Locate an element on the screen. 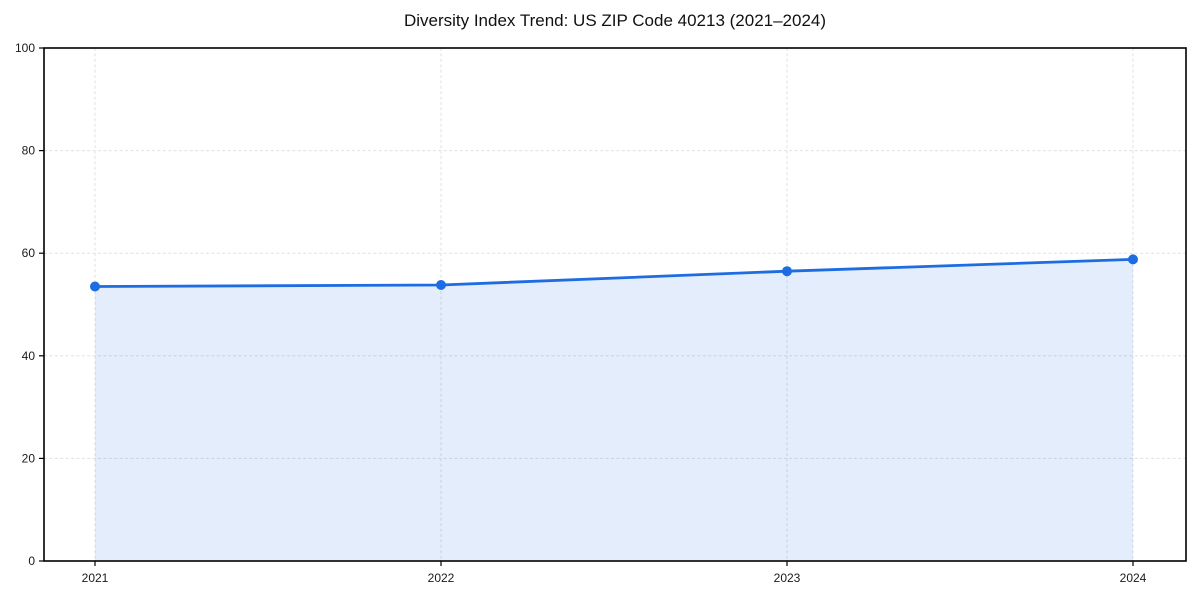  x-tick-label: 2022 is located at coordinates (441, 578).